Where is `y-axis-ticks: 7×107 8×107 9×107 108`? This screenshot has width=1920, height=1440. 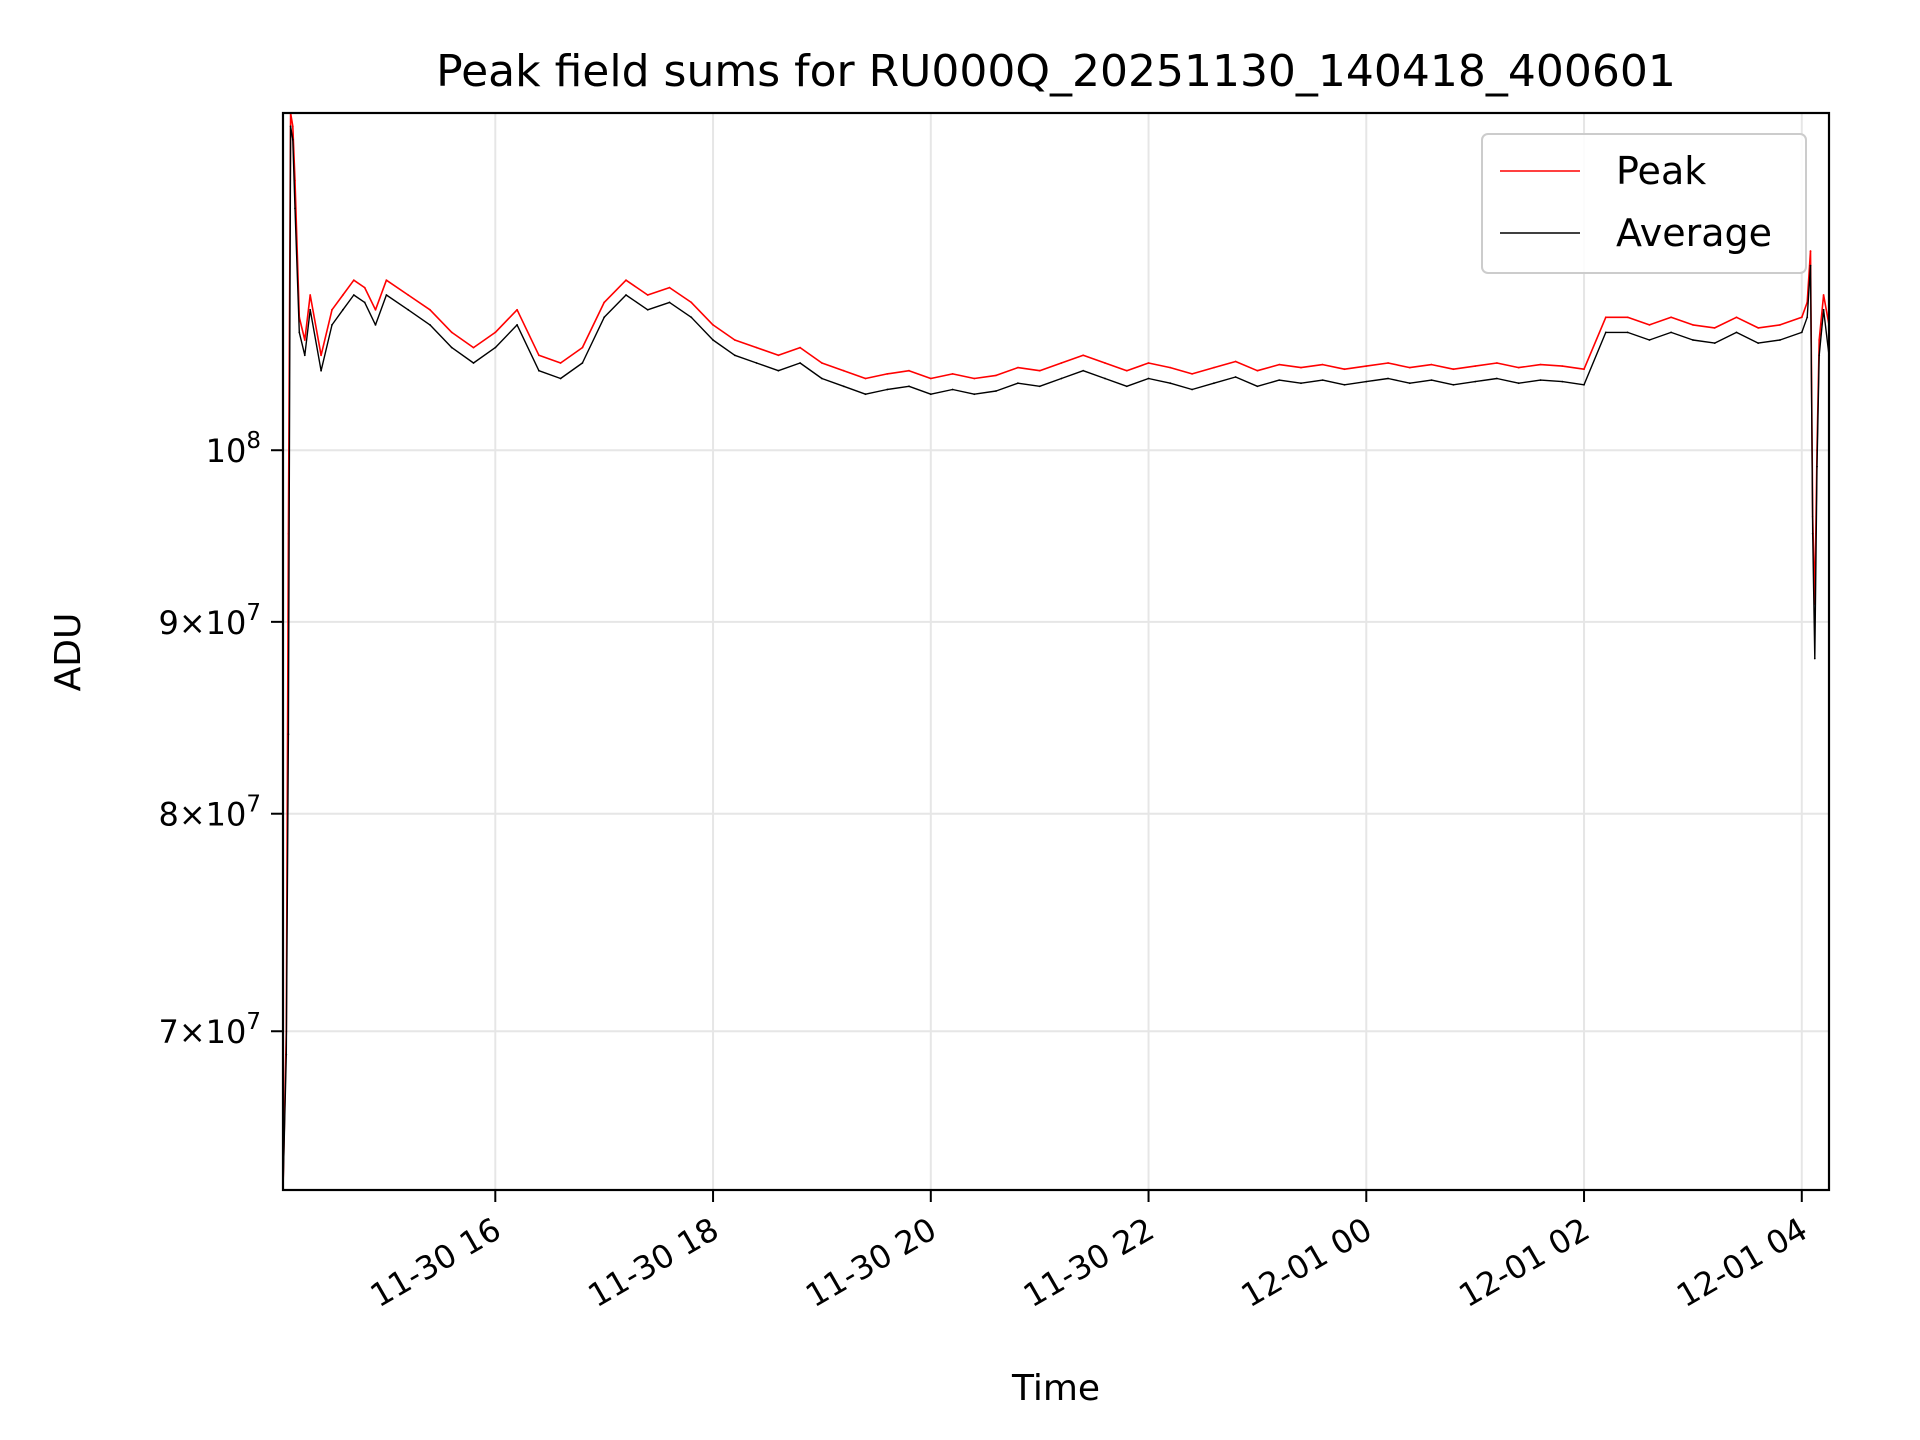
y-axis-ticks: 7×107 8×107 9×107 108 is located at coordinates (220, 739).